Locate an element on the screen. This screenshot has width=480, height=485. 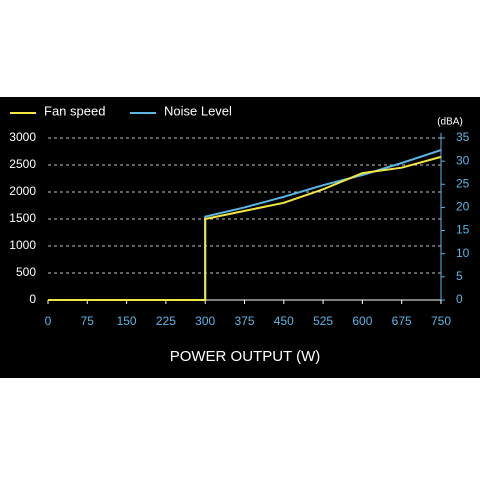
x-axis-title: POWER OUTPUT (W) is located at coordinates (245, 356).